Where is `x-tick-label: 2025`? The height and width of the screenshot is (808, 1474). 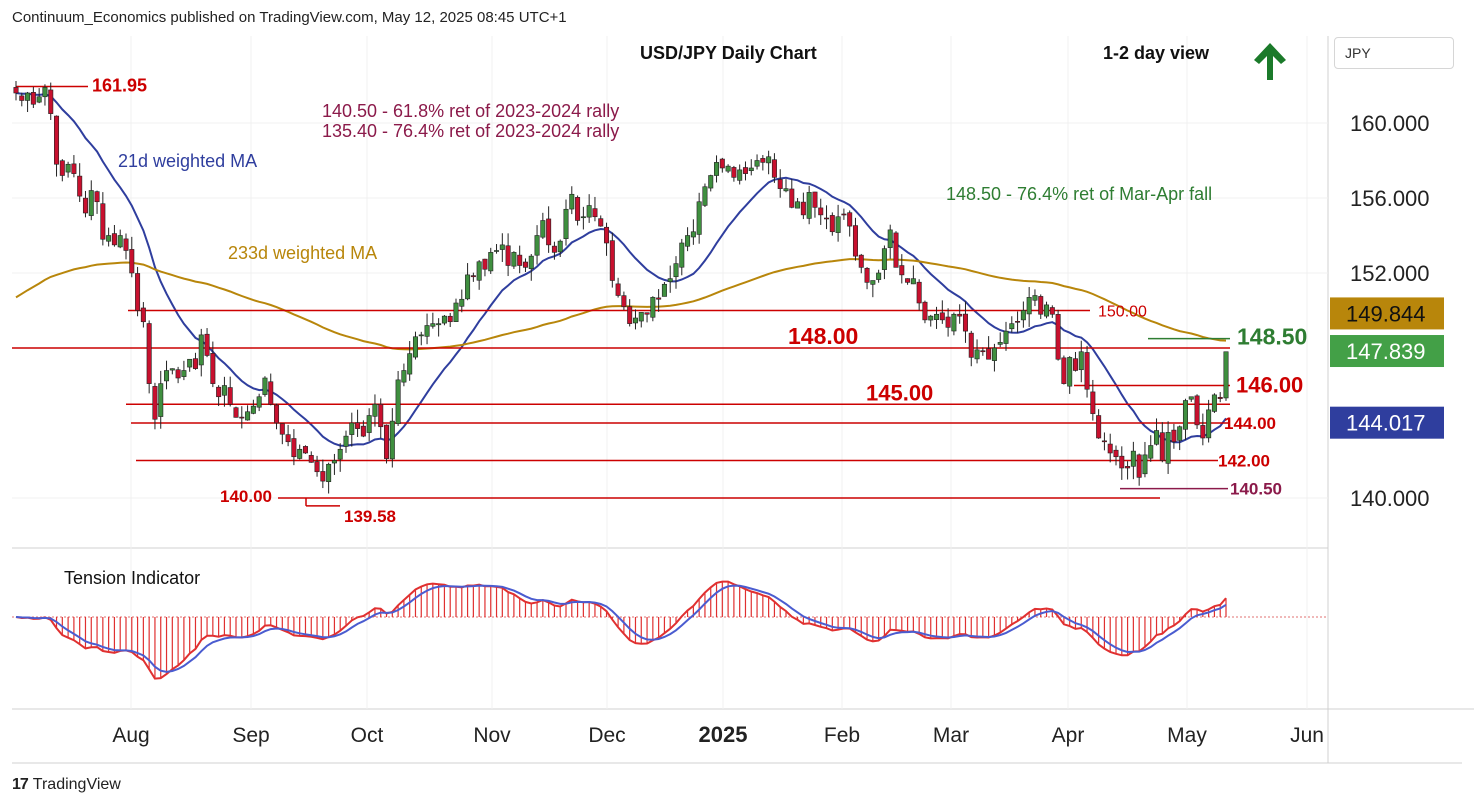
x-tick-label: 2025 is located at coordinates (723, 734).